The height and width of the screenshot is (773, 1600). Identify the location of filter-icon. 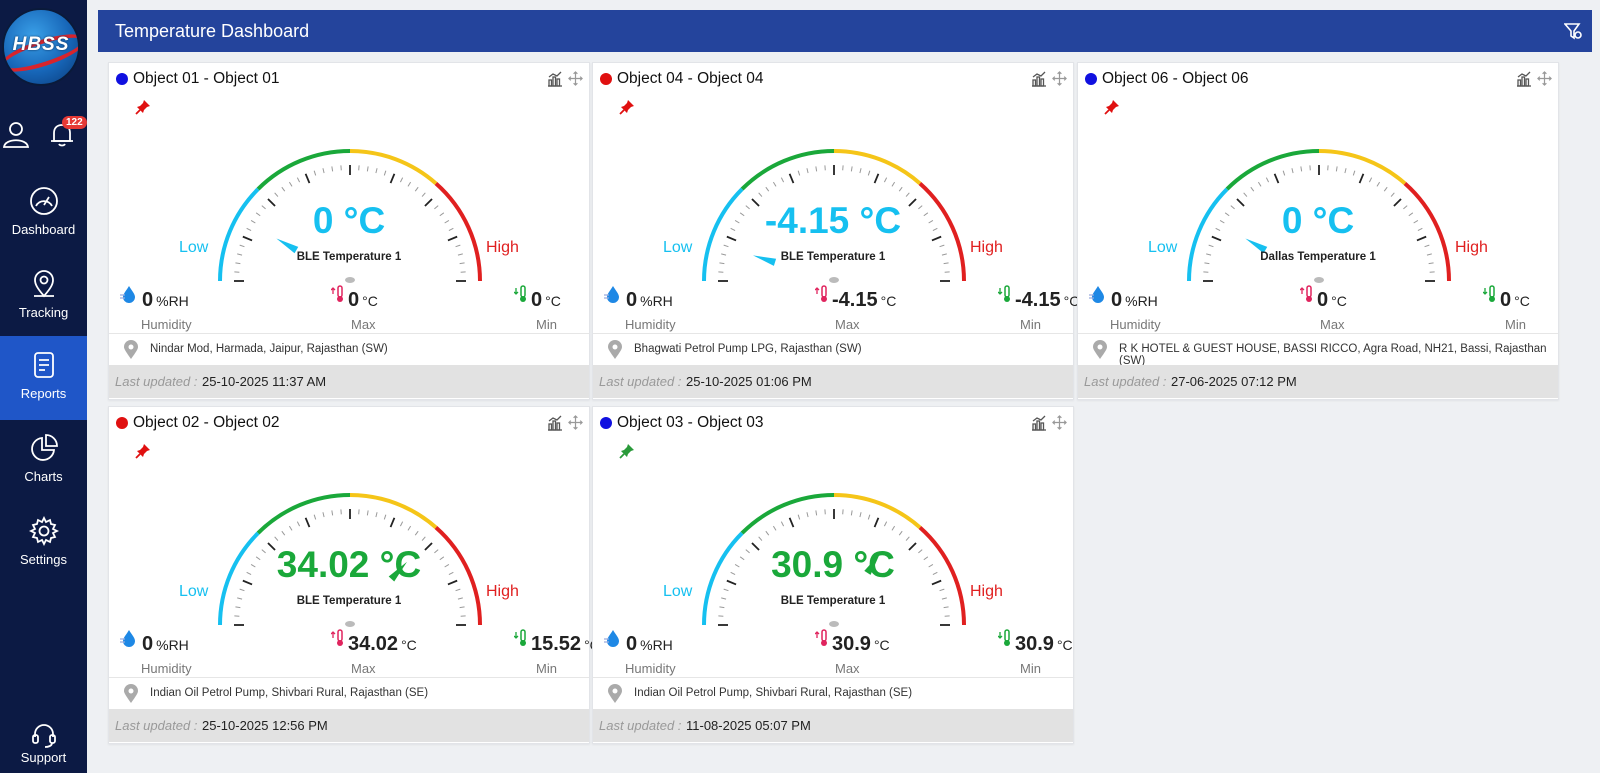
(1573, 31).